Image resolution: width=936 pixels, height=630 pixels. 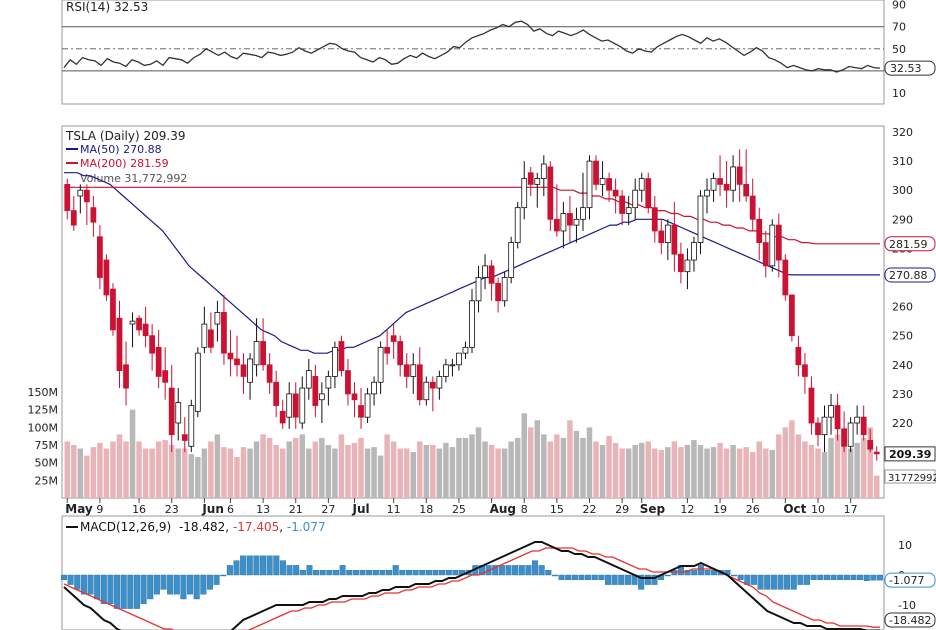 I want to click on macd-layer, so click(x=472, y=585).